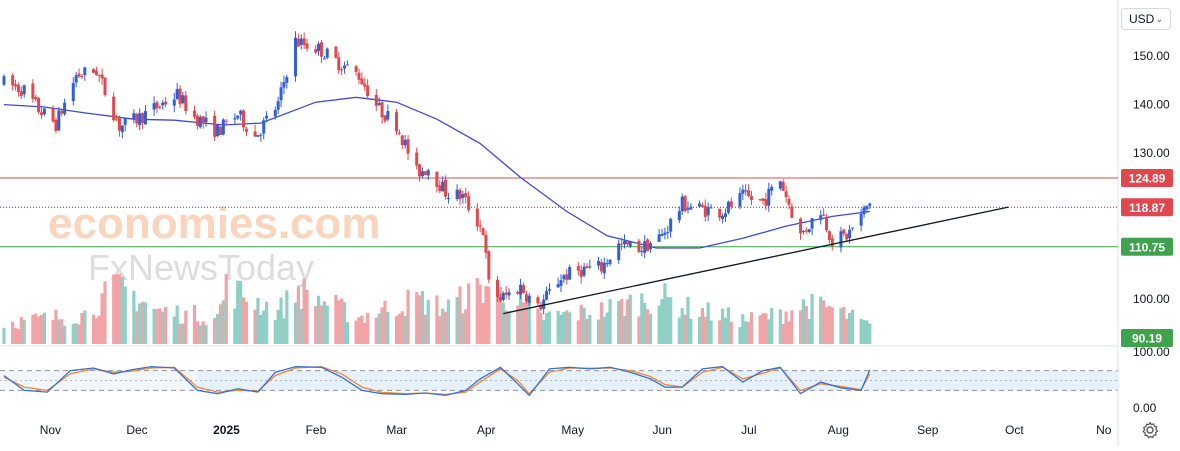 Image resolution: width=1180 pixels, height=451 pixels. Describe the element at coordinates (1151, 352) in the screenshot. I see `osc-y-tick-label: 100.00` at that location.